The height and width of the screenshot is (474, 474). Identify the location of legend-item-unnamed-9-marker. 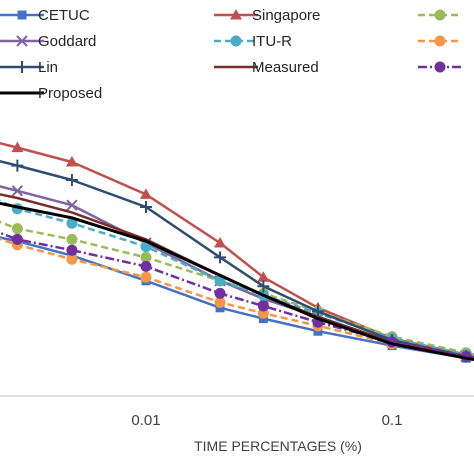
(440, 67).